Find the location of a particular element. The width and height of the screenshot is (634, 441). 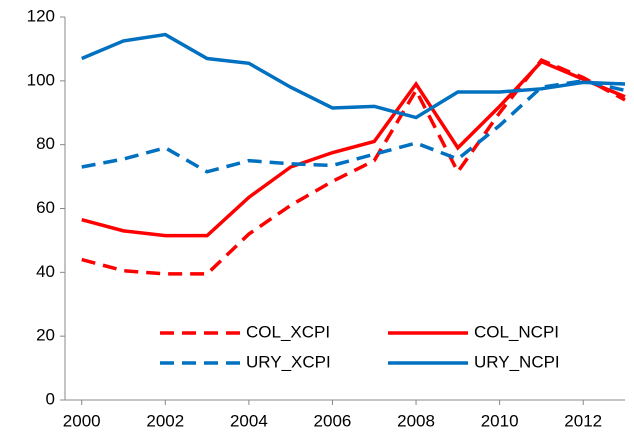

y-tick-label: 0 is located at coordinates (50, 398).